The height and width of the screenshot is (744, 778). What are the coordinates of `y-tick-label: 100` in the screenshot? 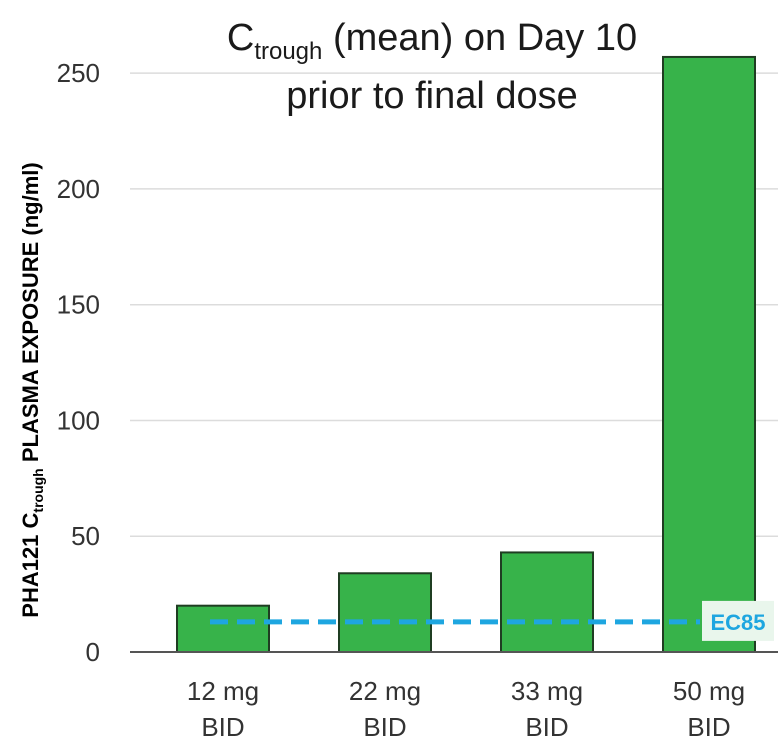 It's located at (78, 420).